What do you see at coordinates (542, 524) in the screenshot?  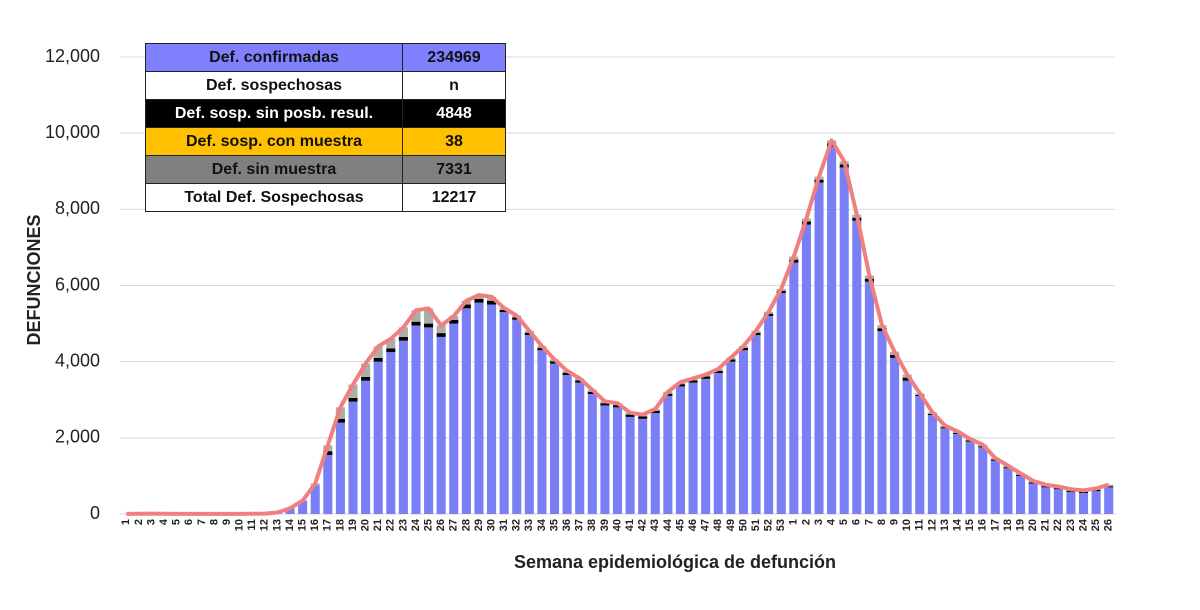 I see `x-tick-label: 34` at bounding box center [542, 524].